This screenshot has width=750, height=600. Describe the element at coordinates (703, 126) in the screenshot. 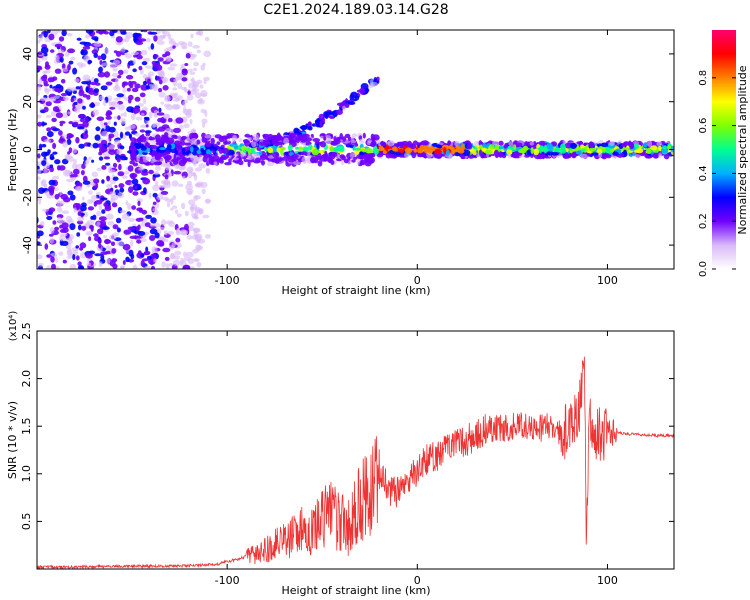

I see `colorbar-tick-label: 0.6` at that location.